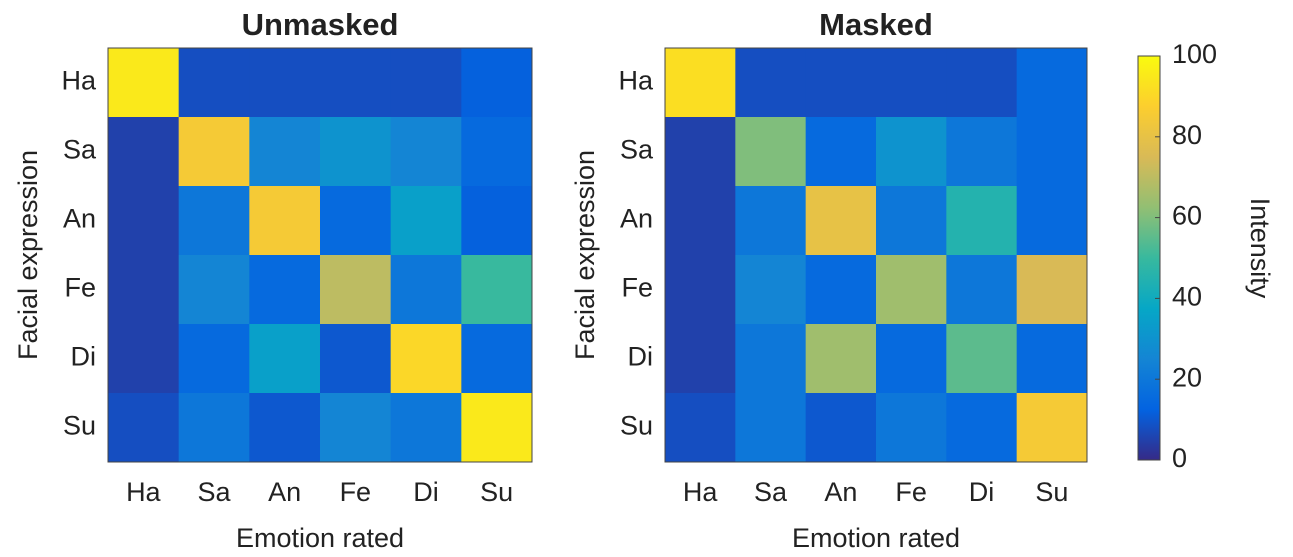  What do you see at coordinates (1179, 458) in the screenshot?
I see `colorbar-tick-label: 0` at bounding box center [1179, 458].